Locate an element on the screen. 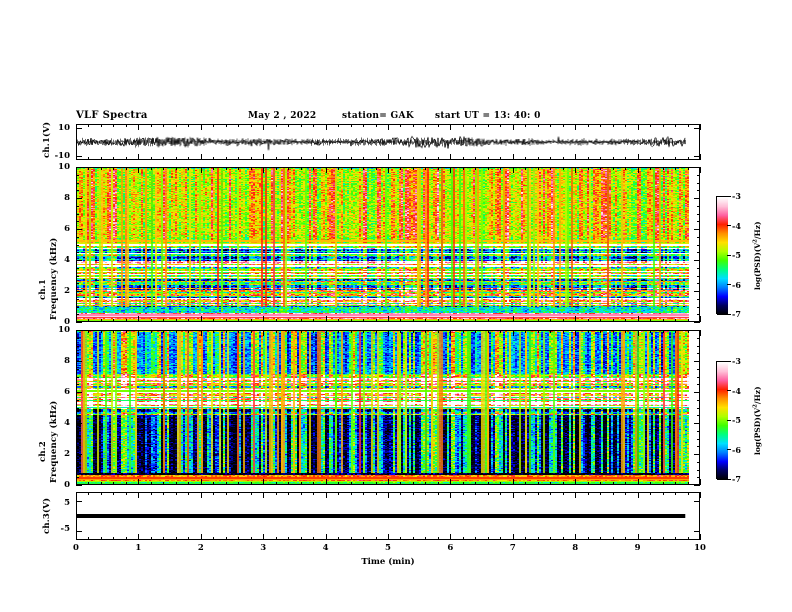 The width and height of the screenshot is (792, 612). x-tick-label-8: 8 is located at coordinates (575, 548).